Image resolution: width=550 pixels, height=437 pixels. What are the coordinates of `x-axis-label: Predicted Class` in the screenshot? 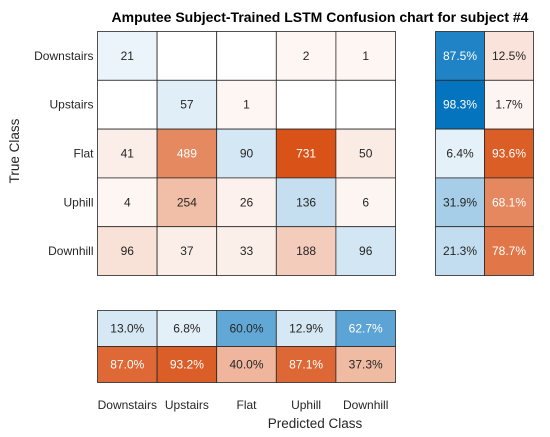 It's located at (315, 423).